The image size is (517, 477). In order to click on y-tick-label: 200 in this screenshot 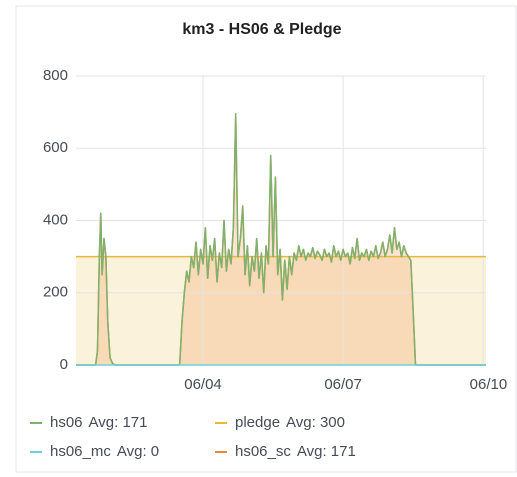, I will do `click(55, 292)`.